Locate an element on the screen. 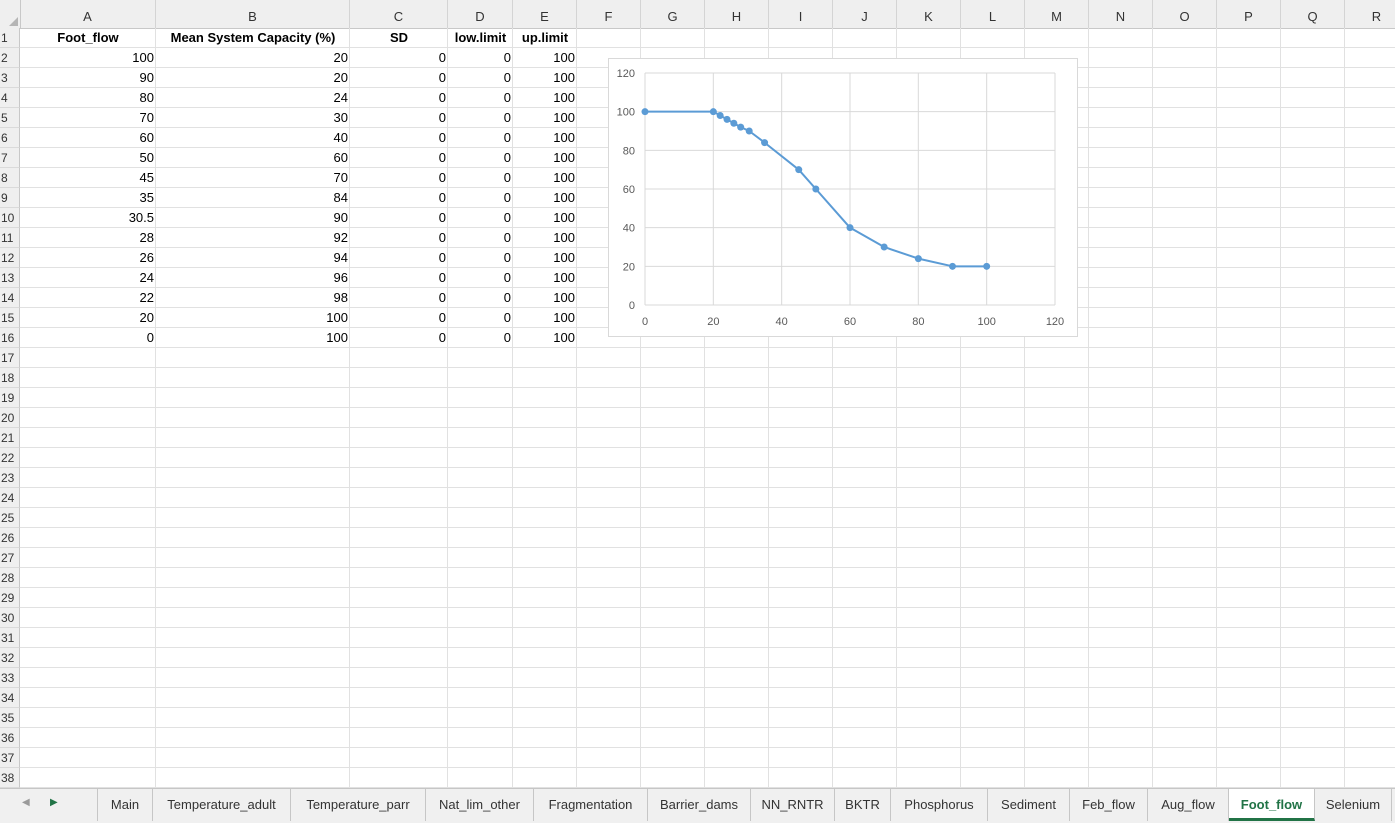 The image size is (1395, 823). data-cell: 26 is located at coordinates (146, 257).